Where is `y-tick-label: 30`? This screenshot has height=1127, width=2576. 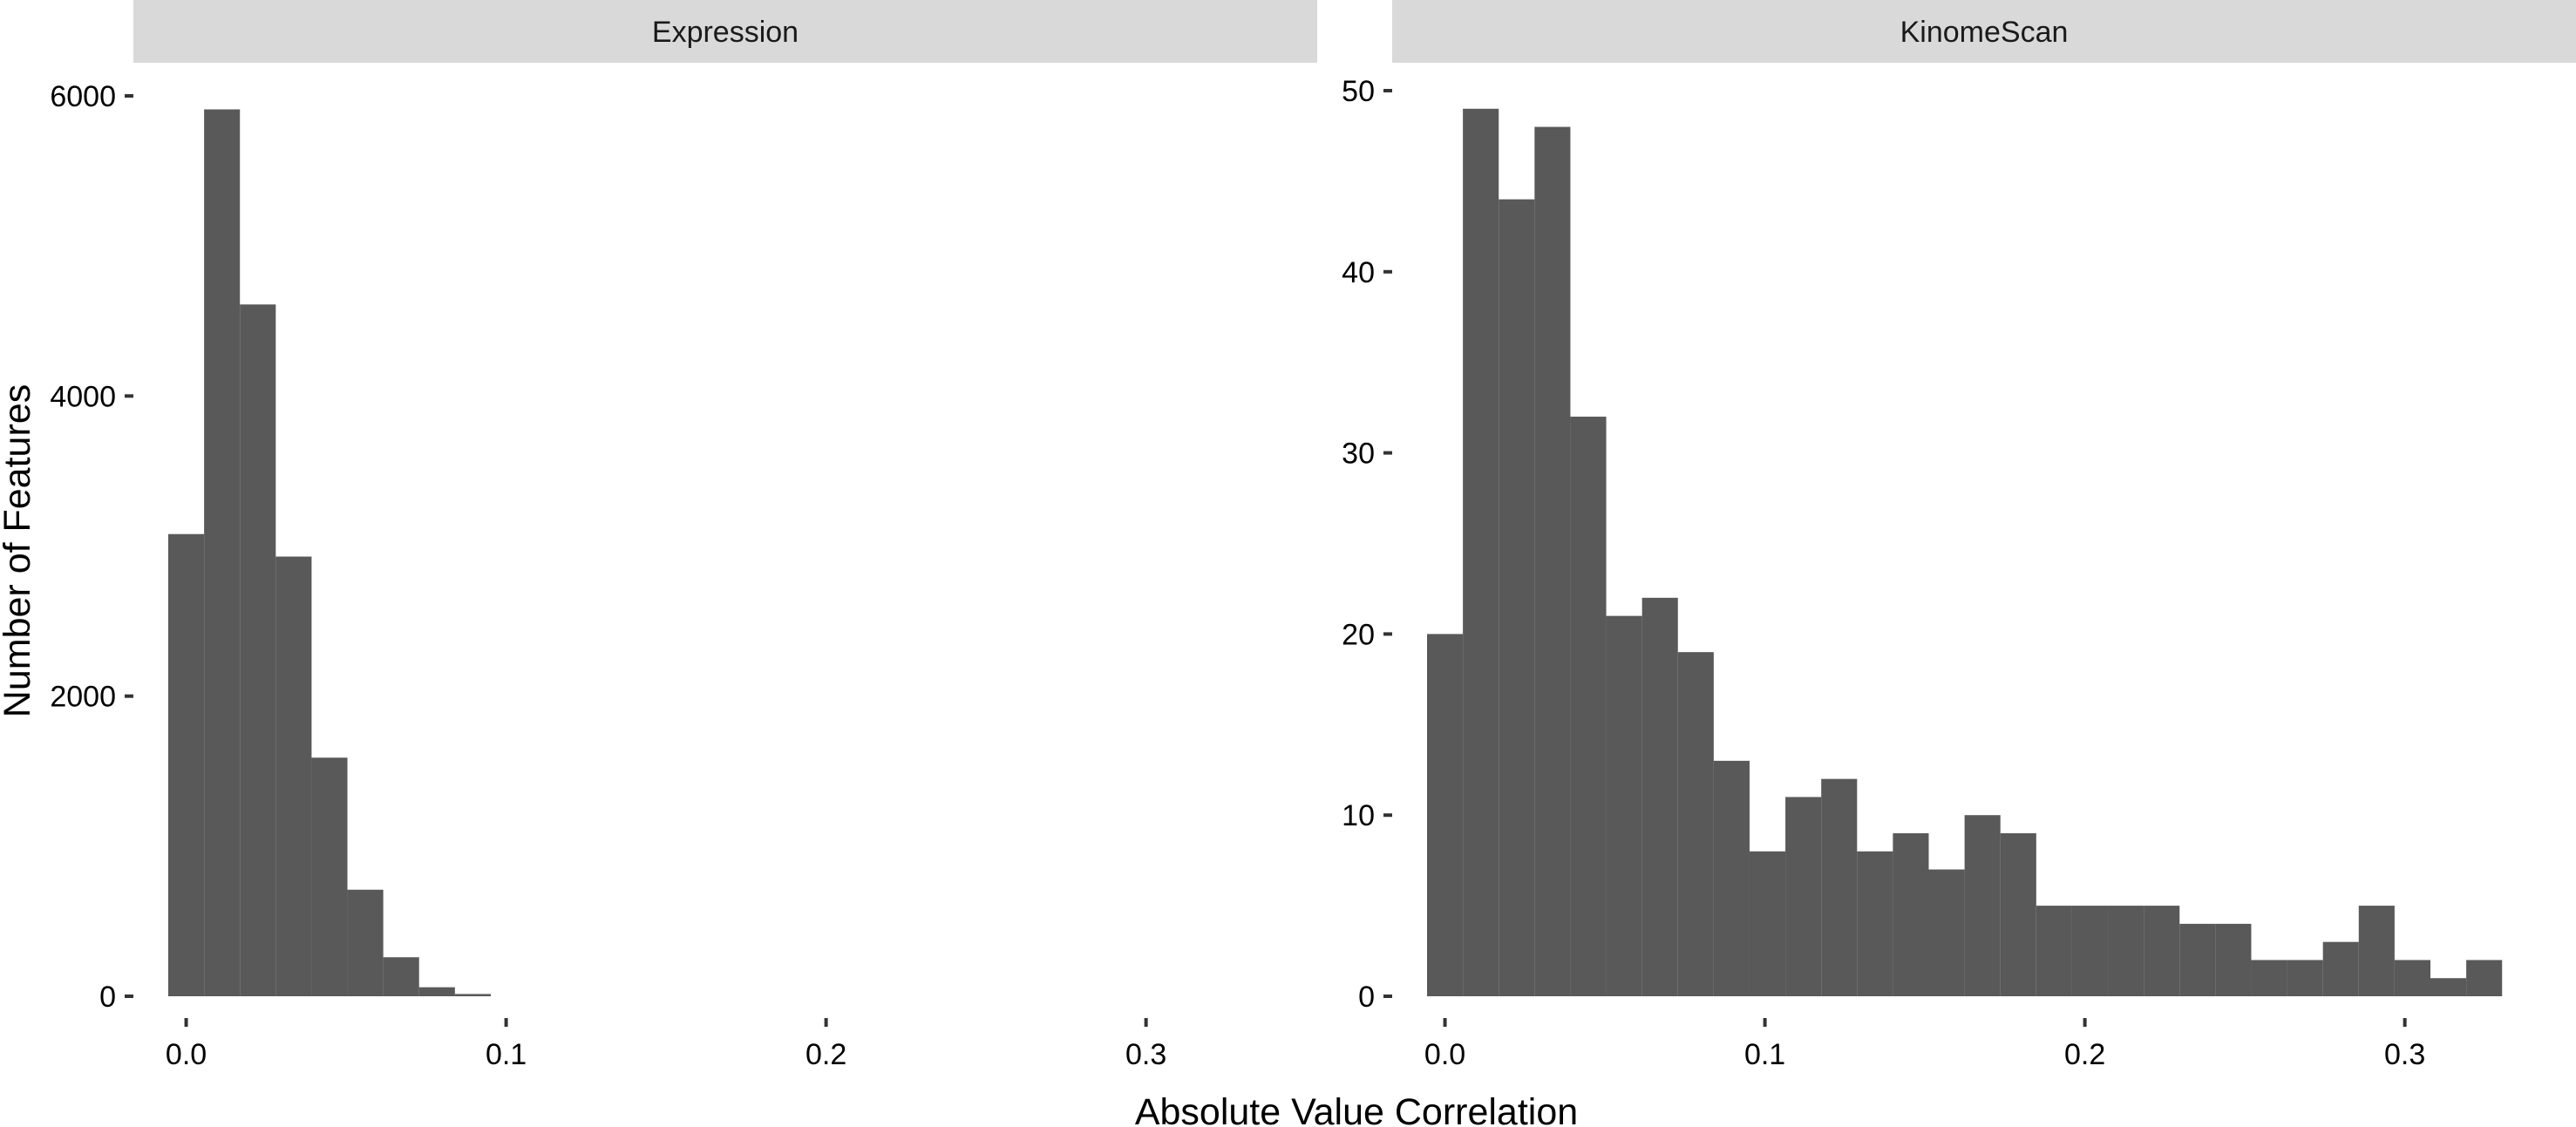 y-tick-label: 30 is located at coordinates (1359, 454).